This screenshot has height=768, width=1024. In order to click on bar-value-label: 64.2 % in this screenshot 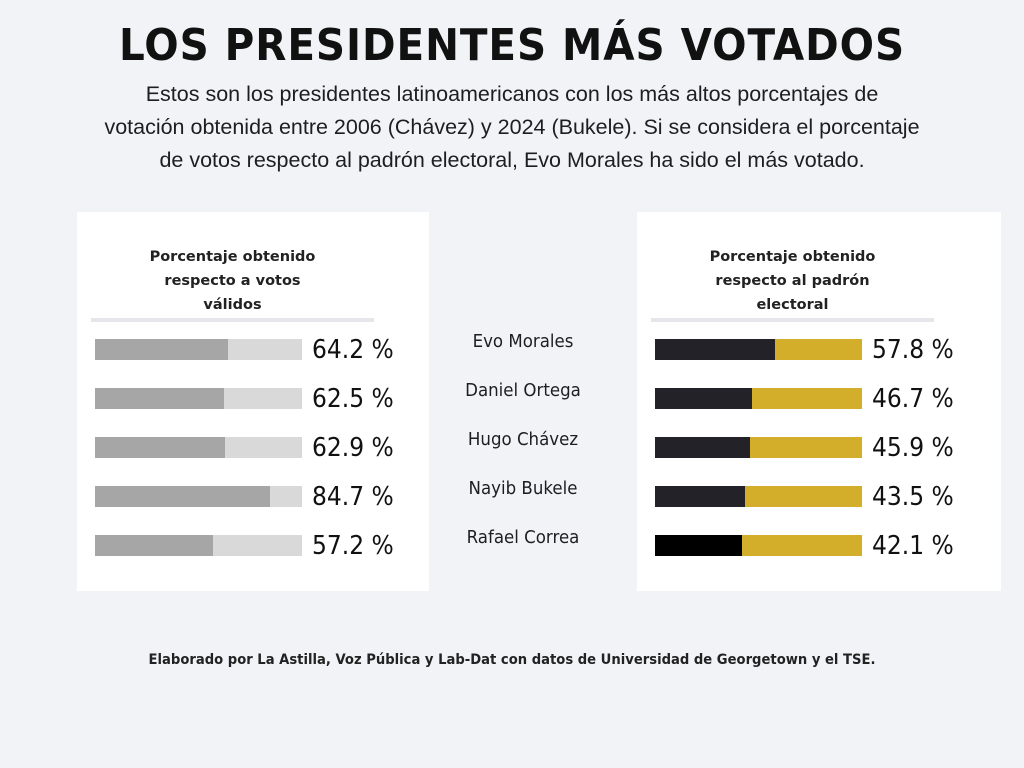, I will do `click(353, 350)`.